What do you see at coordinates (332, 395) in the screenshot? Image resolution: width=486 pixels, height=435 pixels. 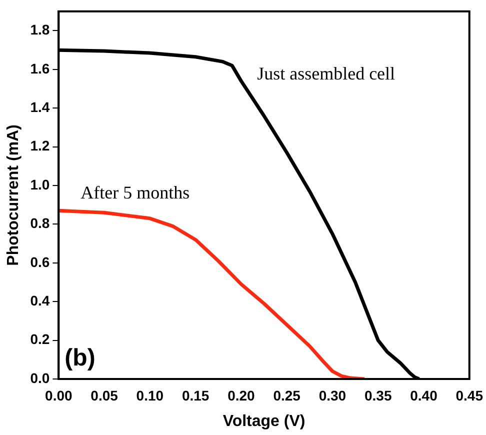 I see `x-tick-label: 0.30` at bounding box center [332, 395].